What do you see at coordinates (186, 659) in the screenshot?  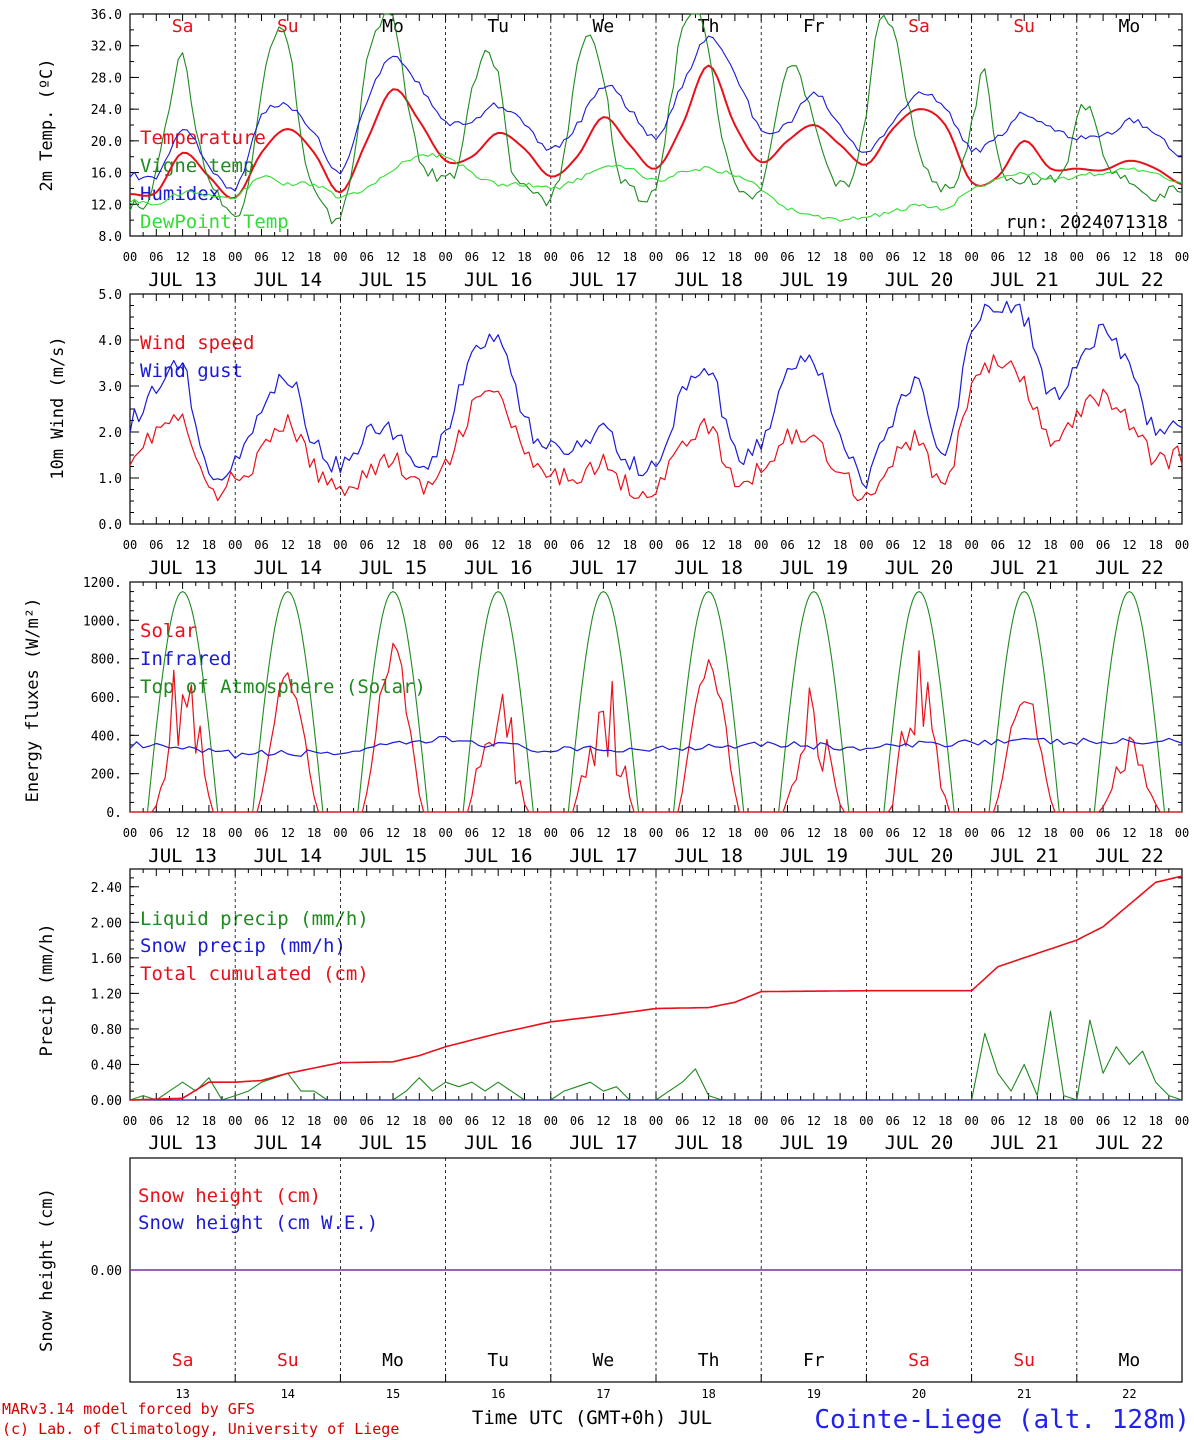 I see `legend-infrared: Infrared` at bounding box center [186, 659].